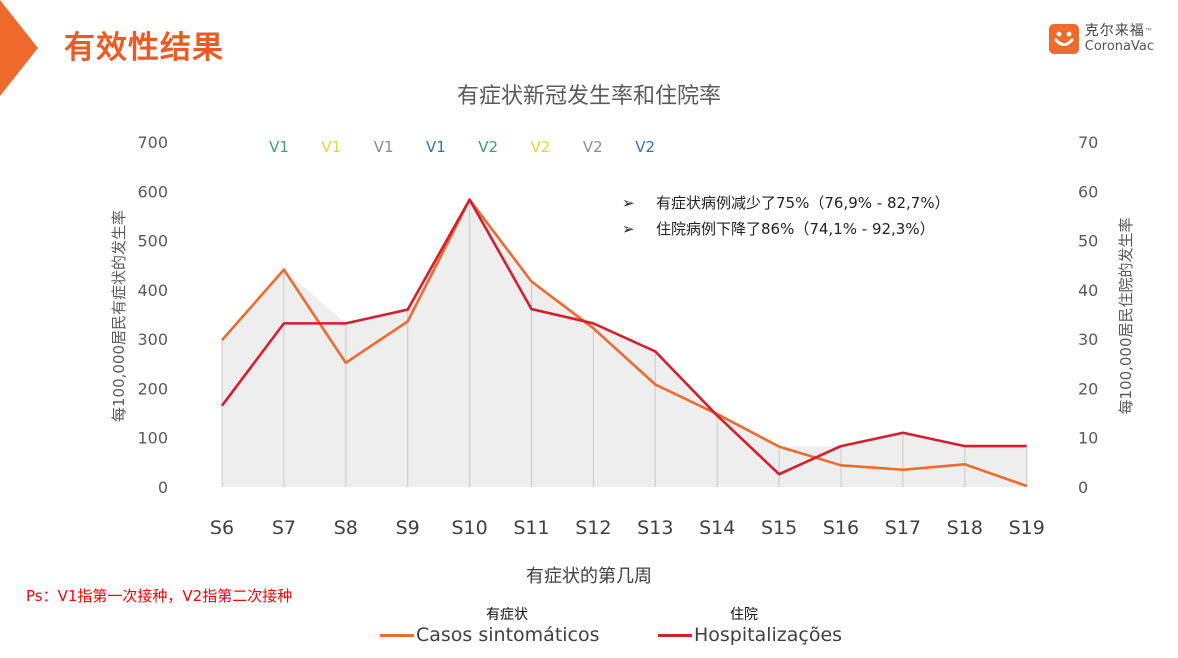 This screenshot has width=1178, height=658. Describe the element at coordinates (152, 191) in the screenshot. I see `y-left-tick-label: 600` at that location.